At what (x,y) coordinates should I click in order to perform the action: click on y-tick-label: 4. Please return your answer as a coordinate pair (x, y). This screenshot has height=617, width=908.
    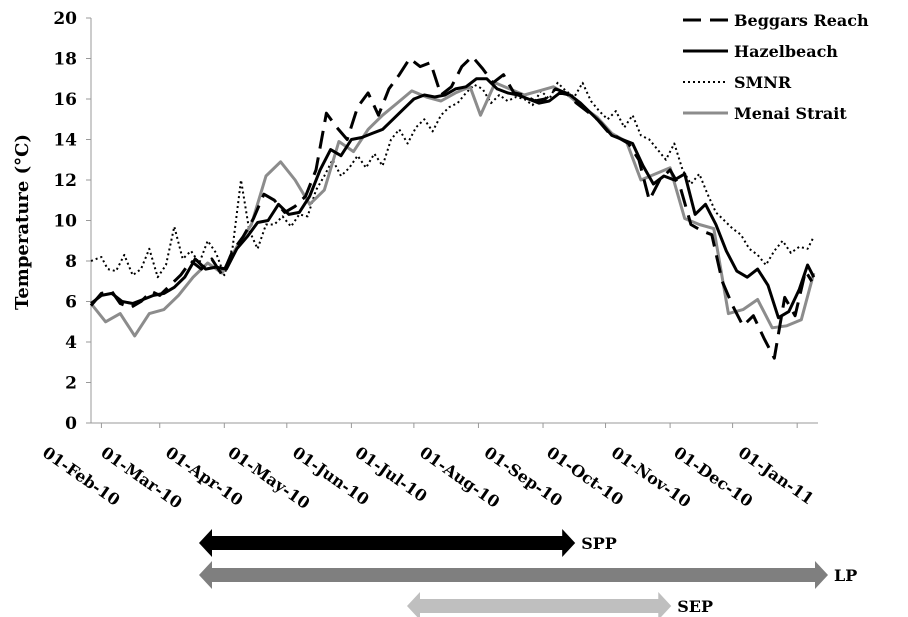
    Looking at the image, I should click on (71, 343).